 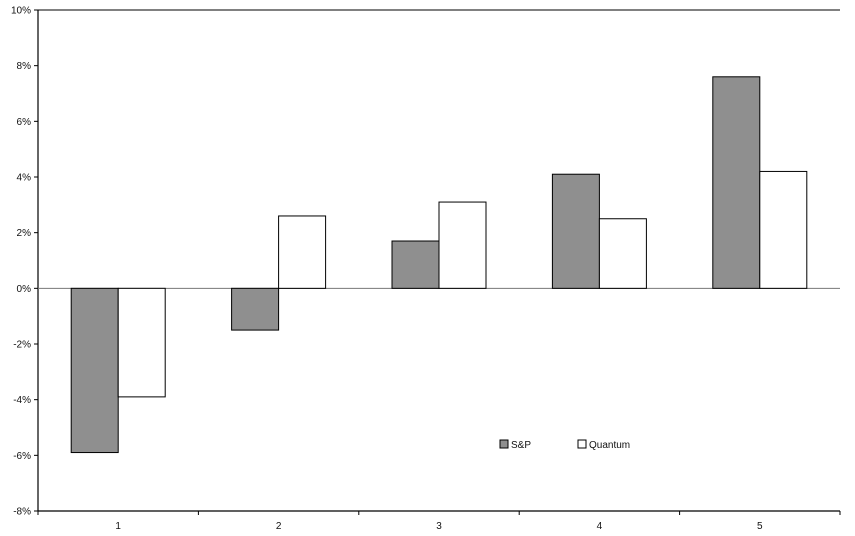 I want to click on x-tick-label: 4, so click(x=600, y=526).